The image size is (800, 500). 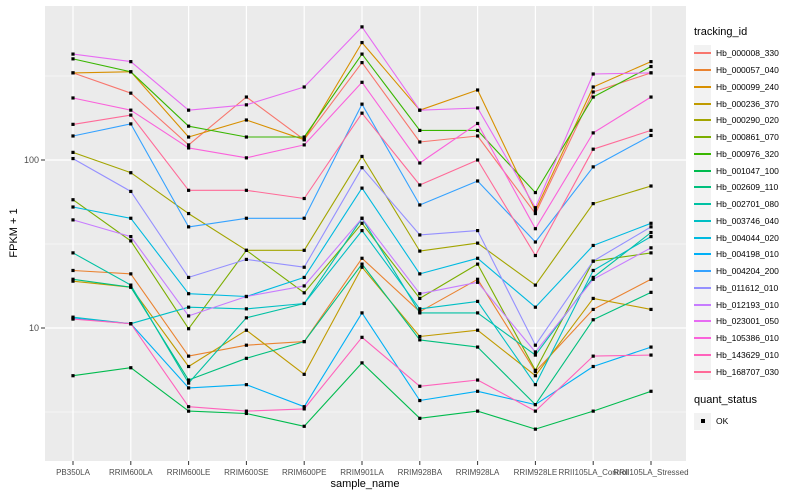 I want to click on legend-item: Hb_168707_030, so click(x=736, y=372).